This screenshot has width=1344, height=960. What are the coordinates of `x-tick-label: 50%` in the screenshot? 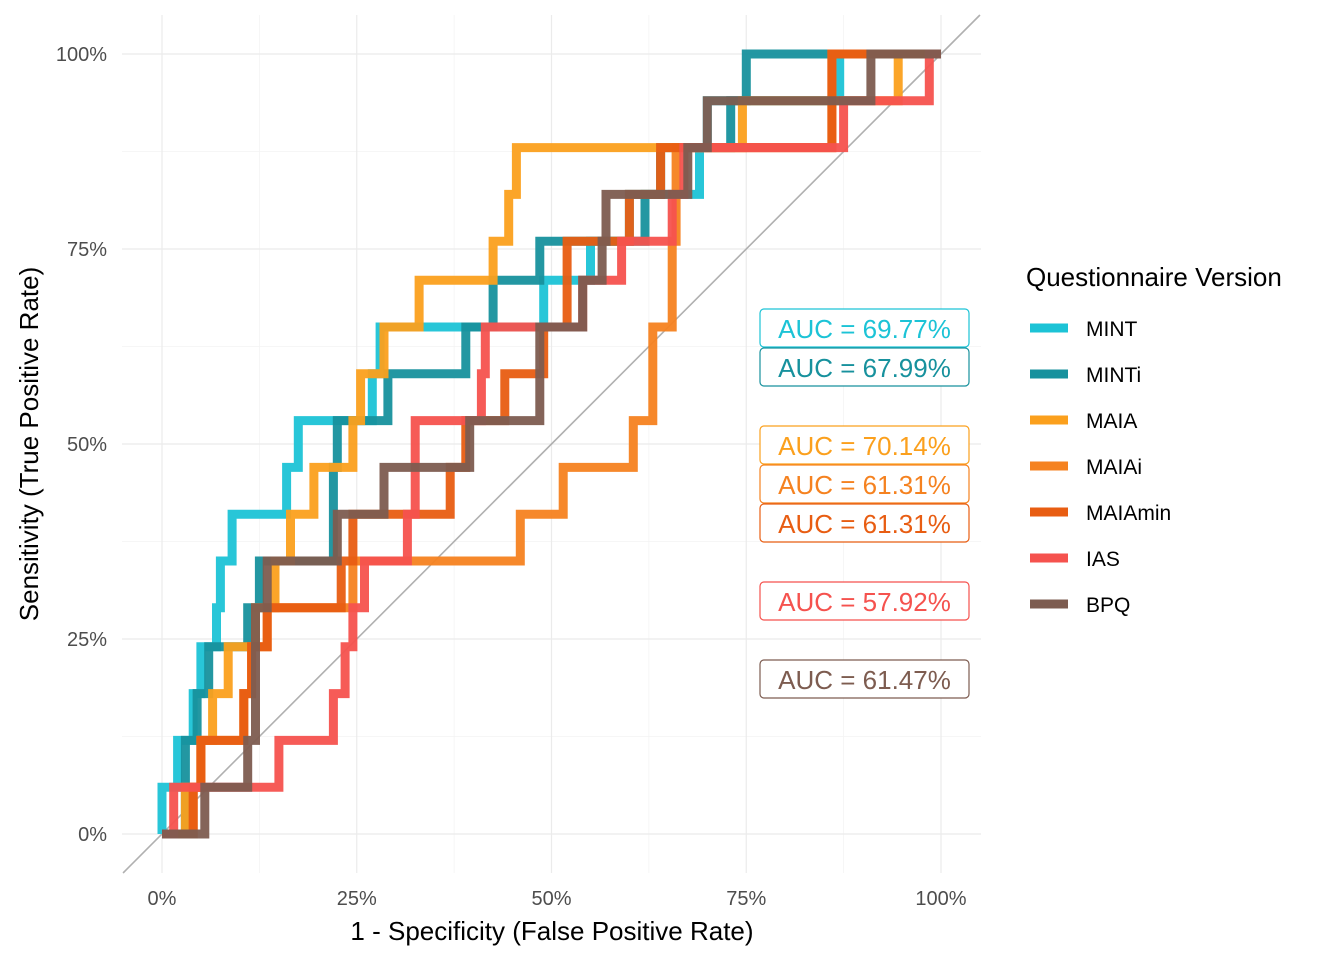 It's located at (551, 899).